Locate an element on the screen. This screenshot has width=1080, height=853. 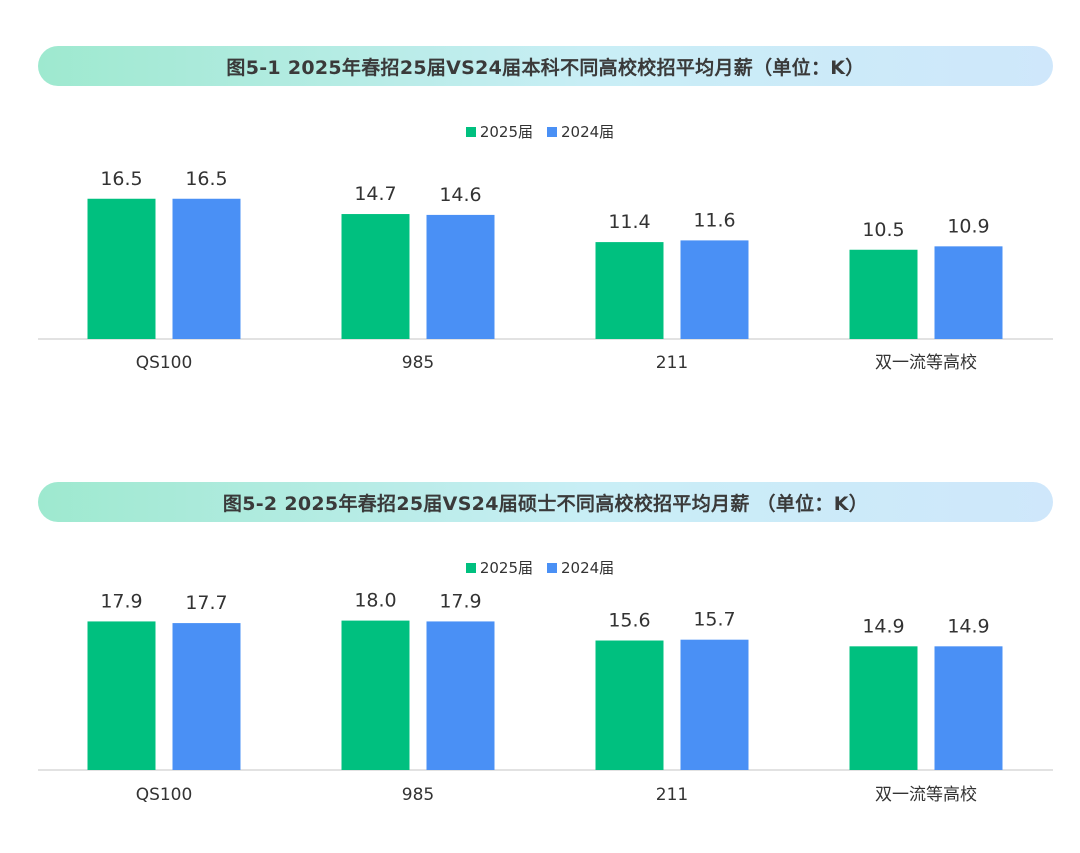
data-label-2024-3: 14.9 is located at coordinates (968, 626).